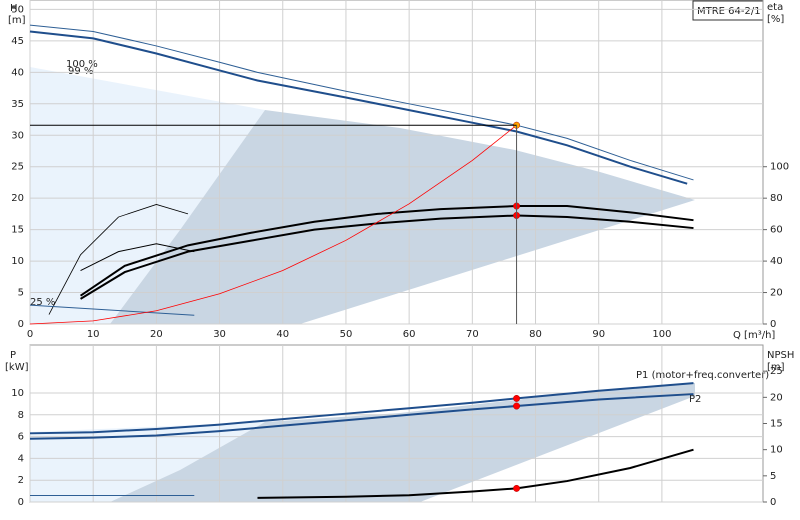 This screenshot has width=800, height=520. Describe the element at coordinates (779, 167) in the screenshot. I see `y2-tick-label: 100` at that location.